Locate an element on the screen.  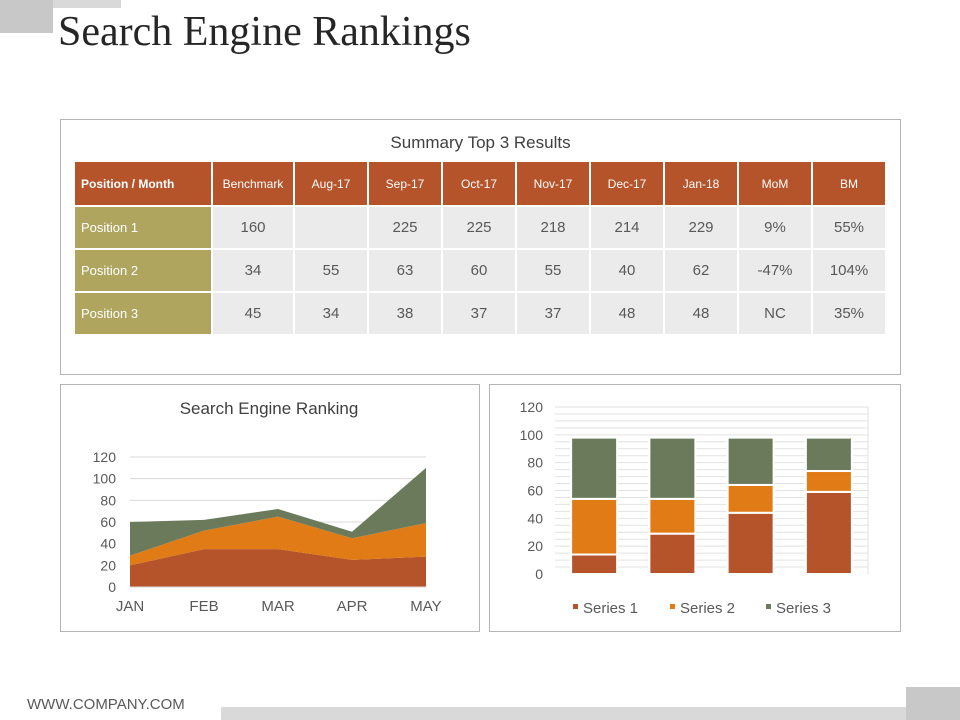
table-cell: 62 is located at coordinates (701, 270).